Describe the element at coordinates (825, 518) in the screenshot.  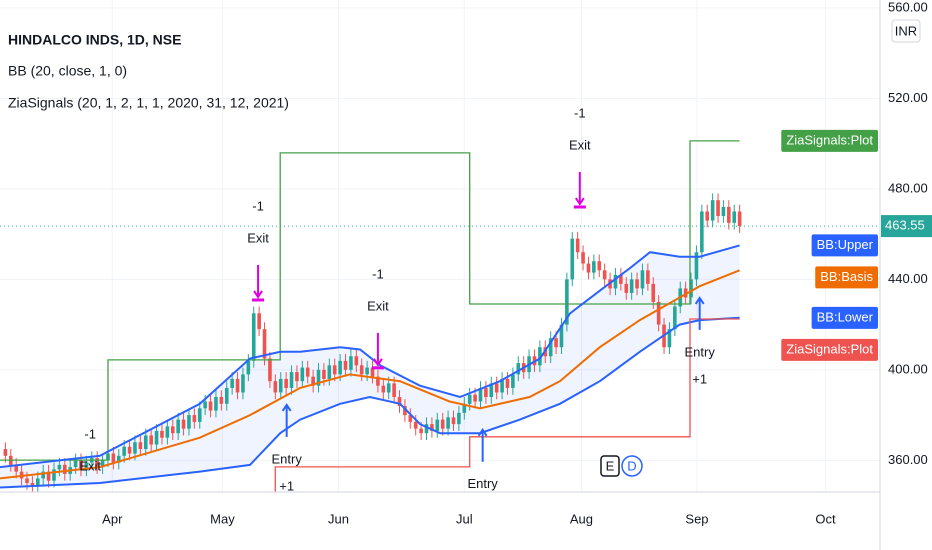
I see `x-tick-label: Oct` at that location.